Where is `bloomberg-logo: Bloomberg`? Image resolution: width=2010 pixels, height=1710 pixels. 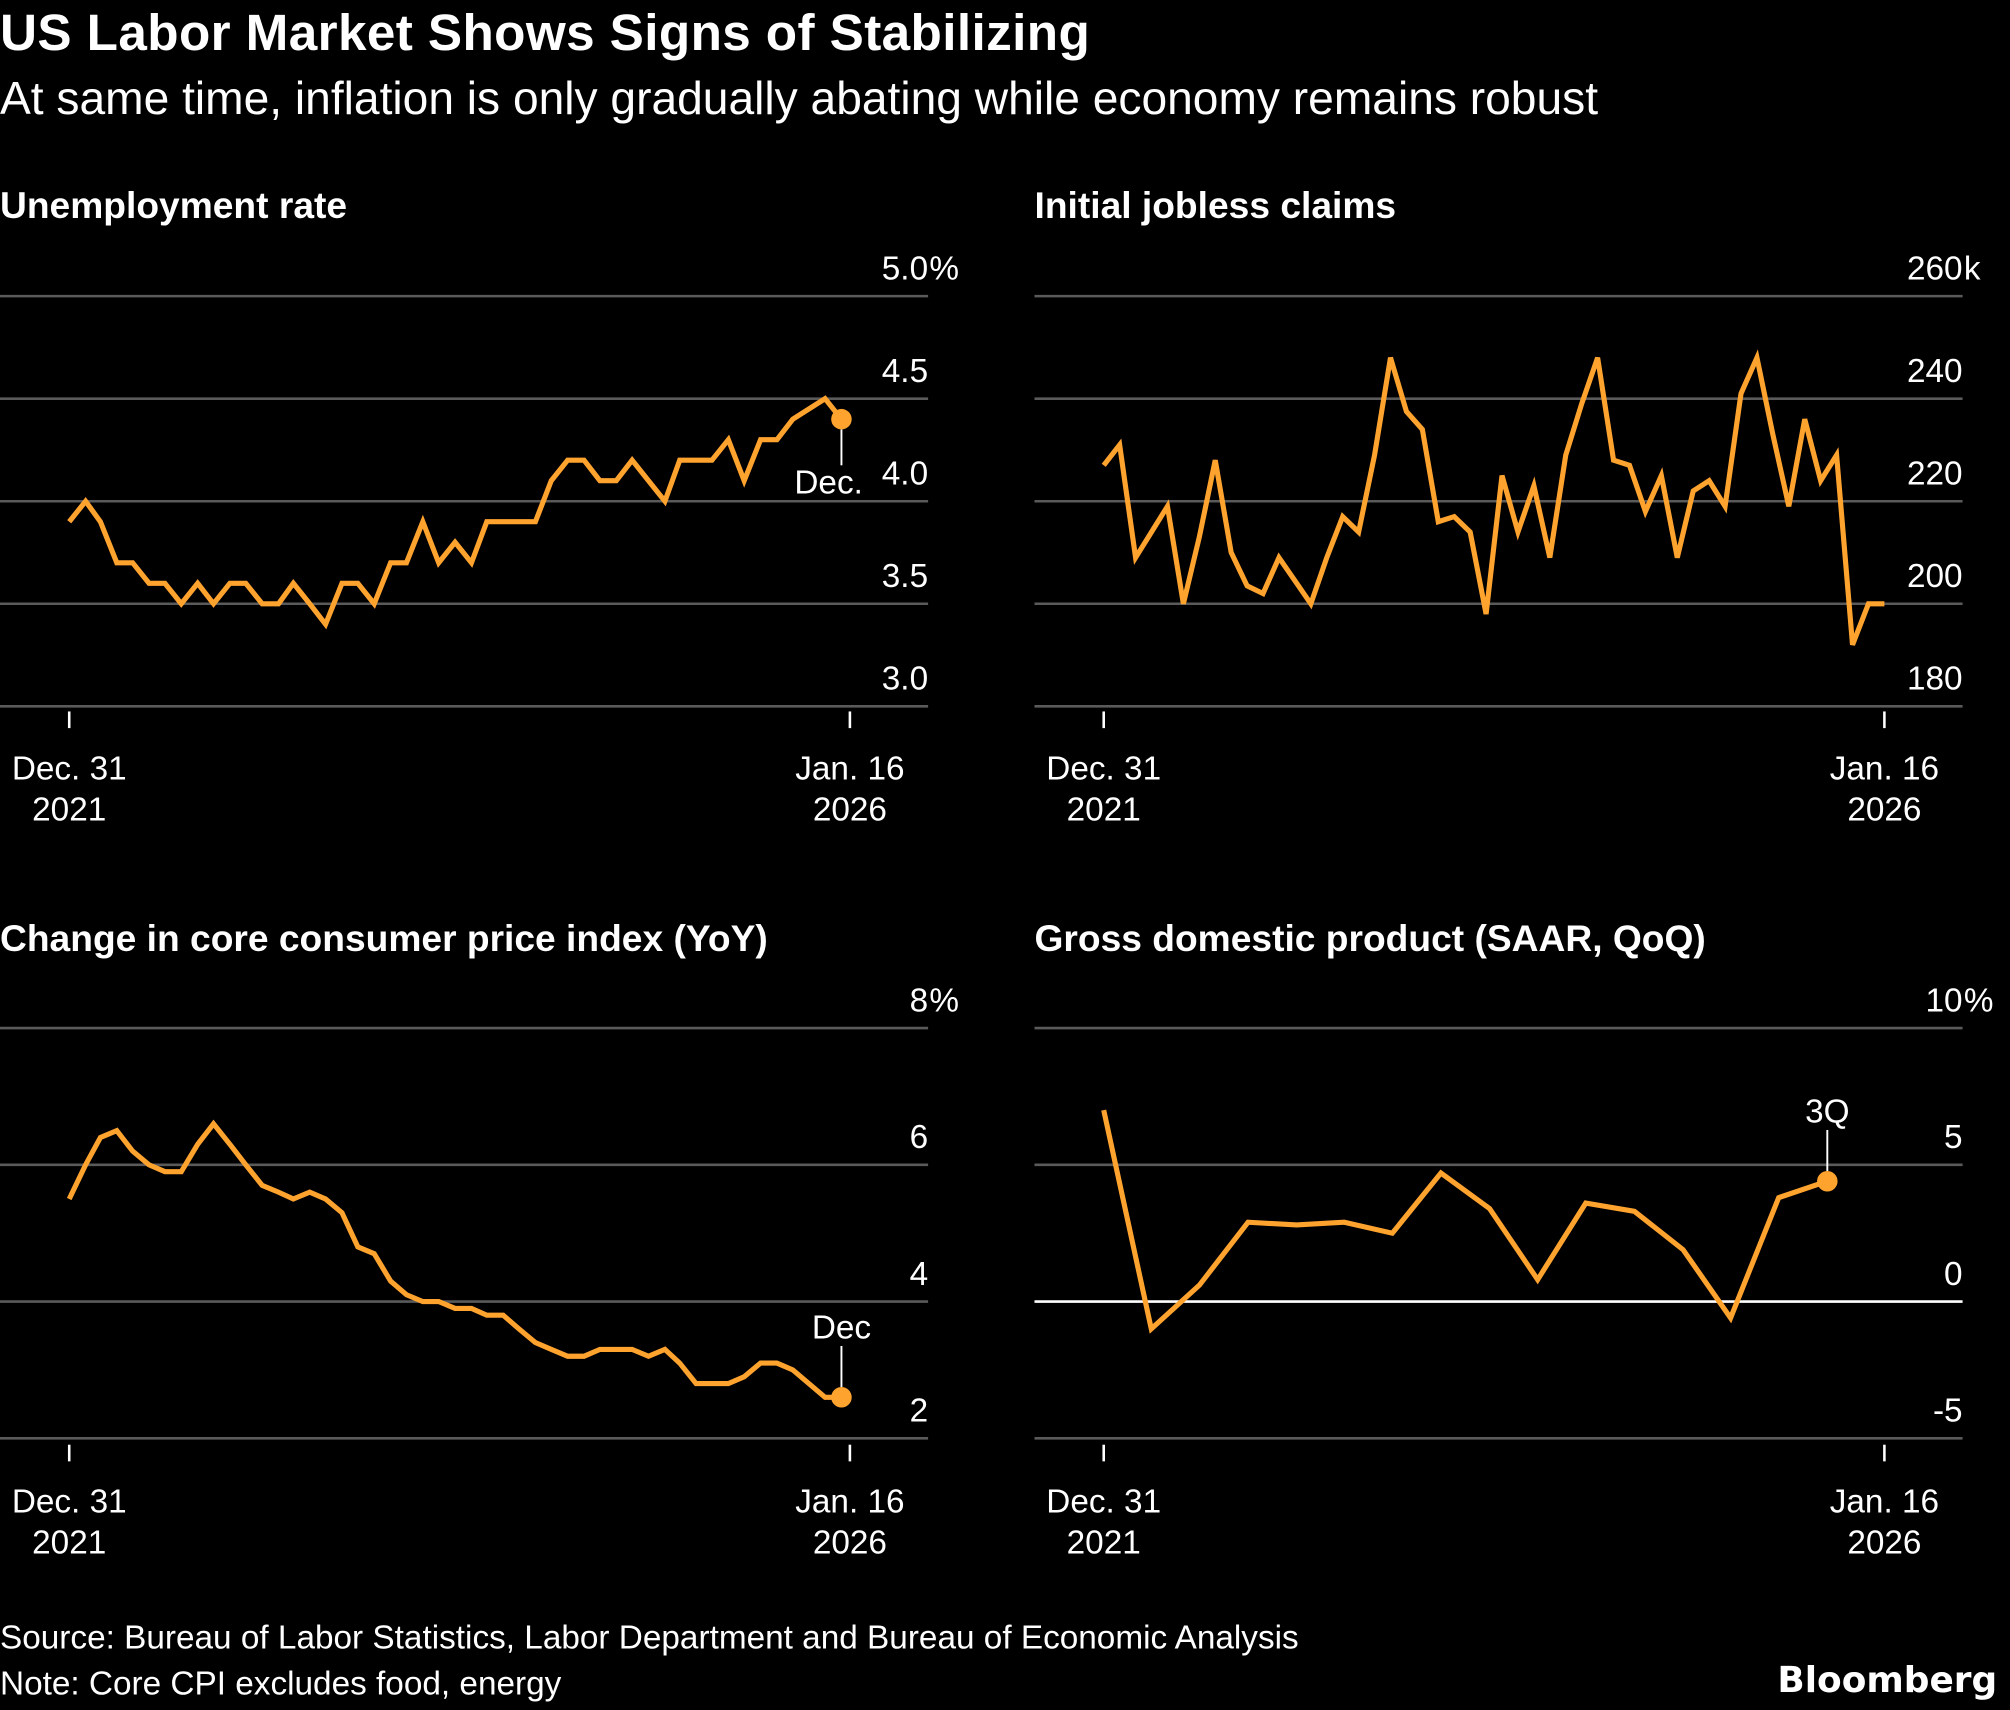
bloomberg-logo: Bloomberg is located at coordinates (1887, 1680).